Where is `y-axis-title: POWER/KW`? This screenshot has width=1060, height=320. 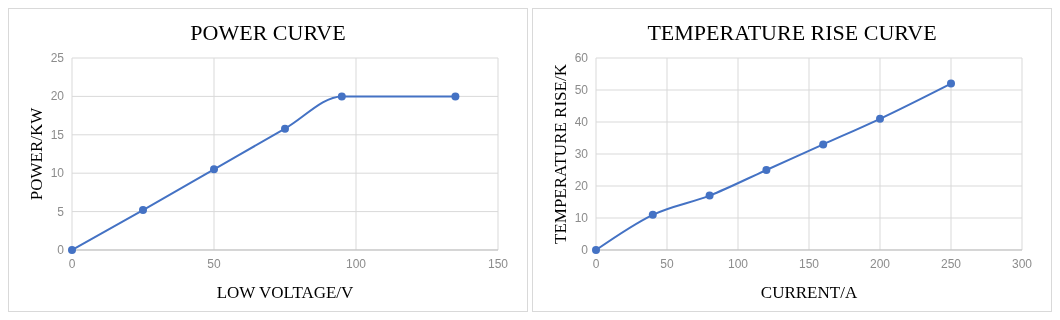
y-axis-title: POWER/KW is located at coordinates (36, 153).